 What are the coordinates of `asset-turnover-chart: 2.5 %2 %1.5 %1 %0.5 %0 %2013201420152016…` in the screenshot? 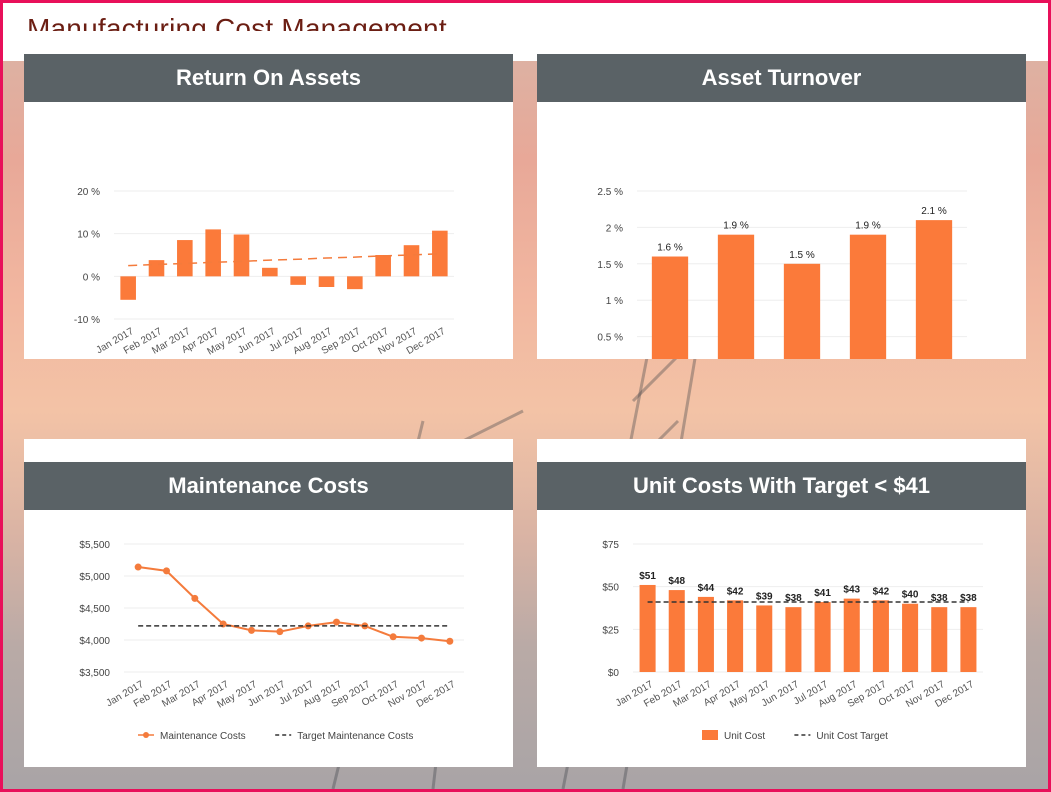 It's located at (782, 273).